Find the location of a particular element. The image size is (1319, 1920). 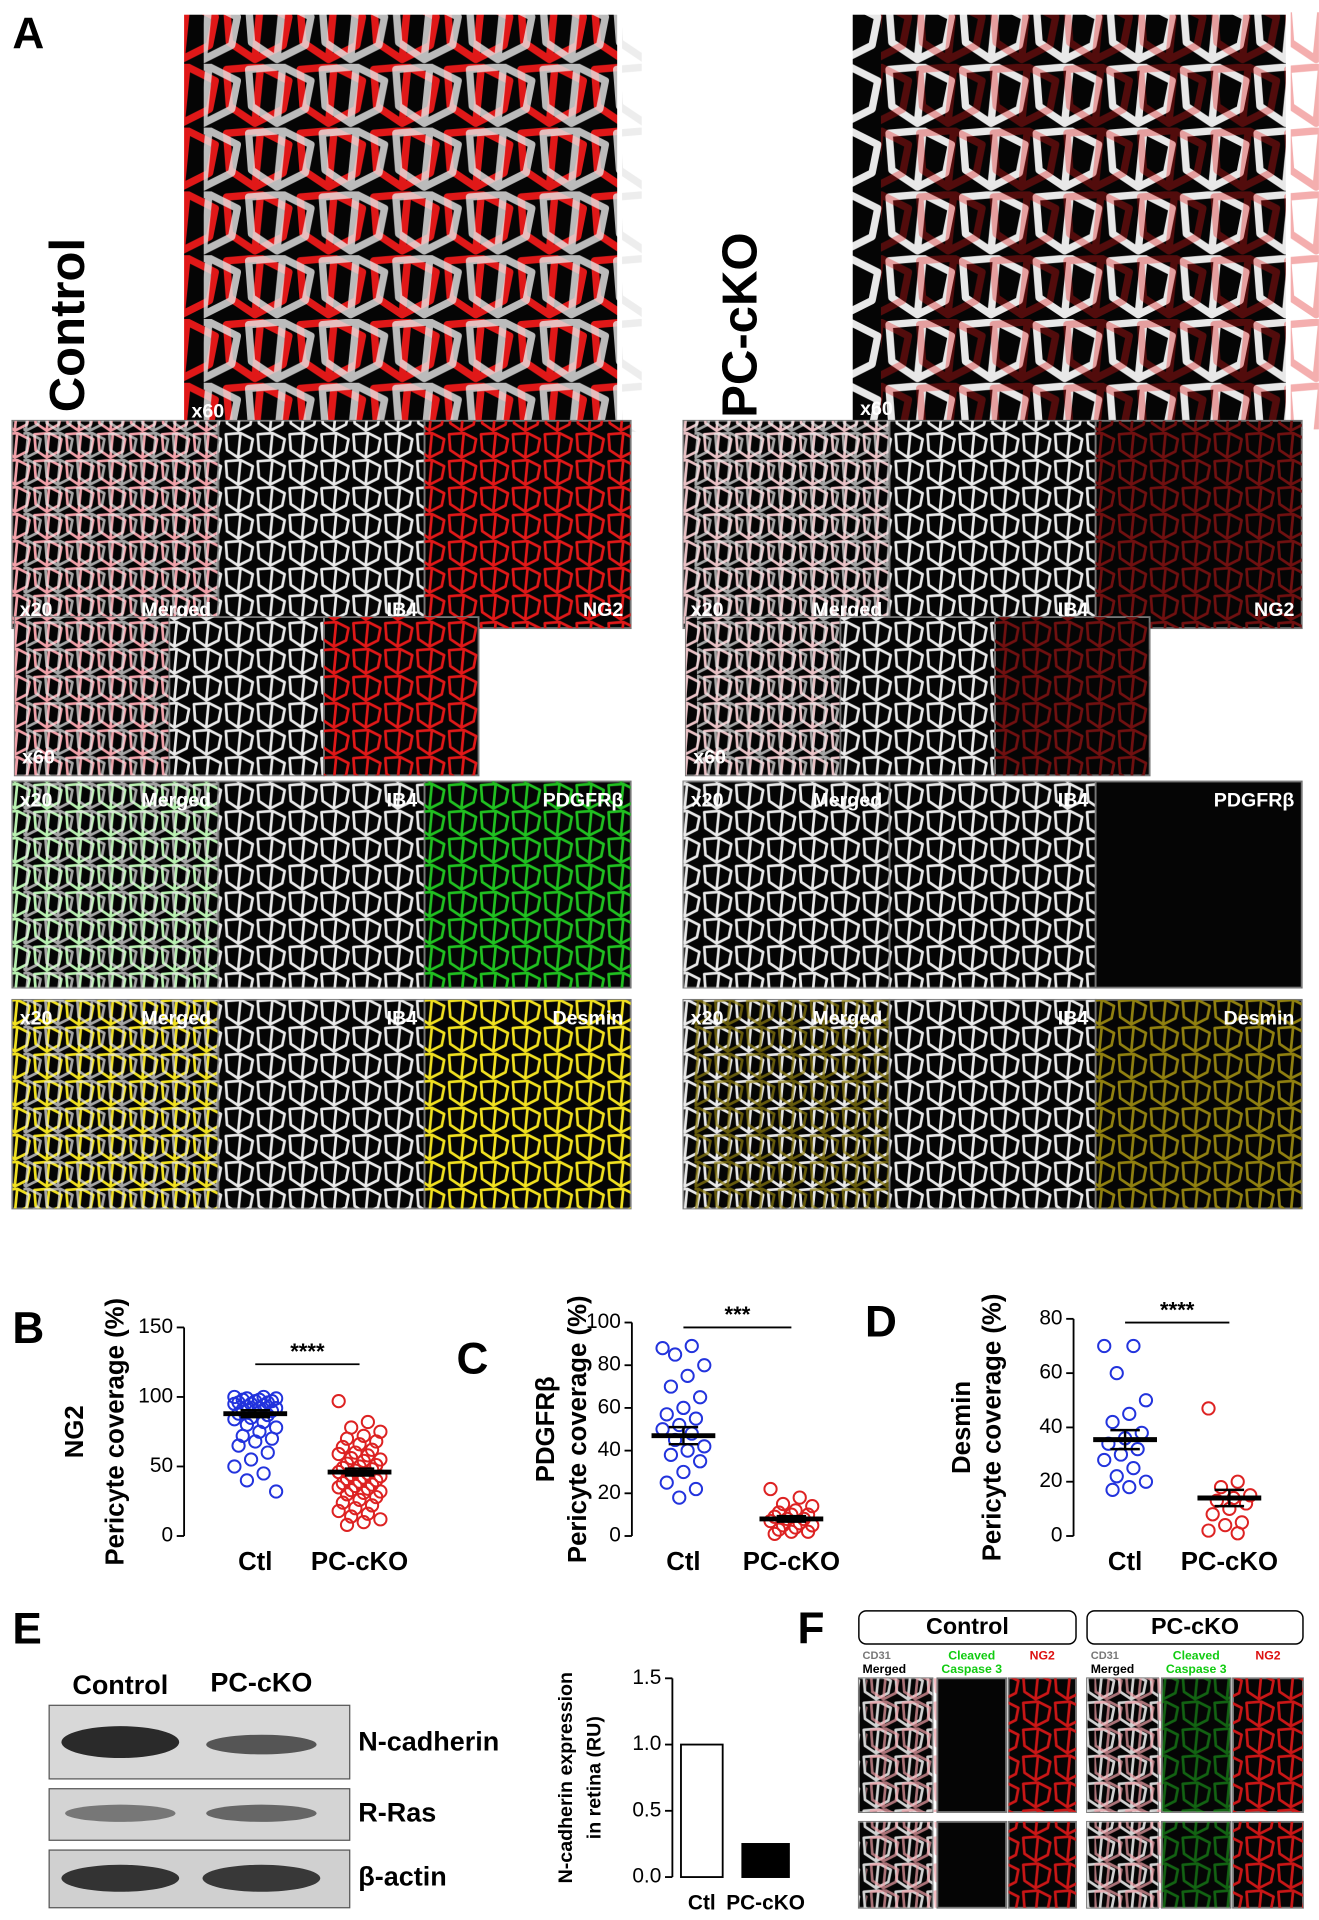

y-tick-label: 0 is located at coordinates (167, 1535).